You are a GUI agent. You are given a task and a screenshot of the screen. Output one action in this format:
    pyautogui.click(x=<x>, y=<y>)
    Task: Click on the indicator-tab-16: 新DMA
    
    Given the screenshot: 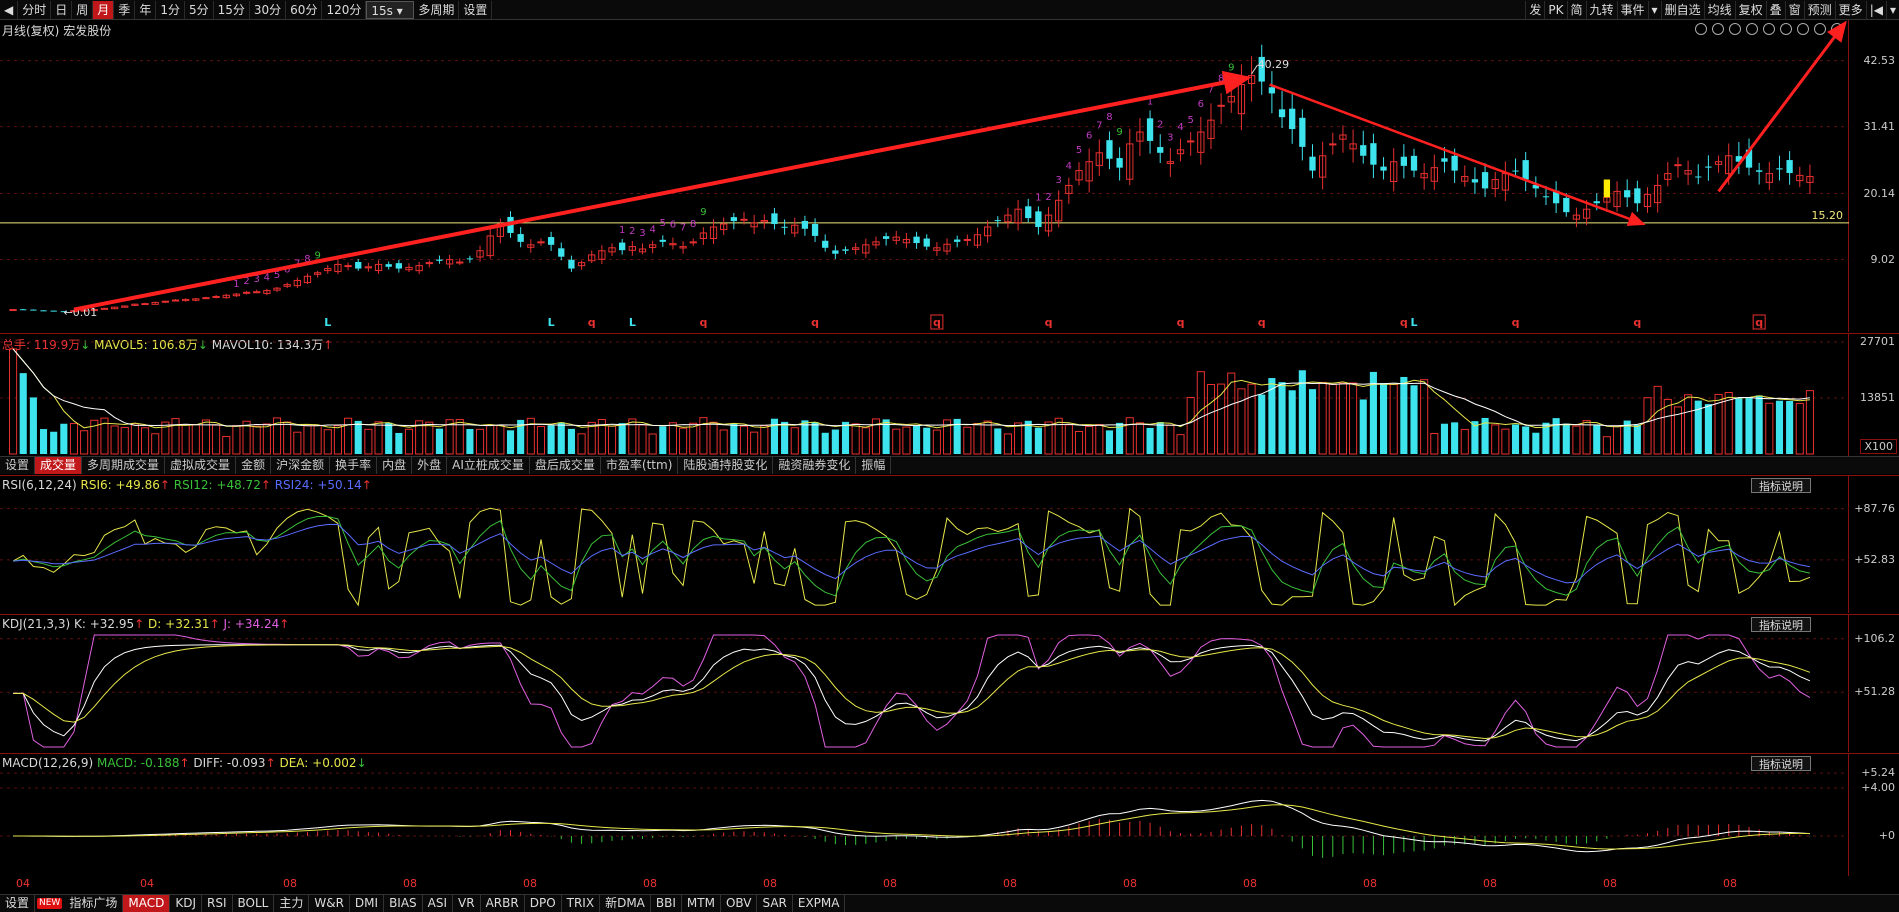 What is the action you would take?
    pyautogui.click(x=625, y=903)
    